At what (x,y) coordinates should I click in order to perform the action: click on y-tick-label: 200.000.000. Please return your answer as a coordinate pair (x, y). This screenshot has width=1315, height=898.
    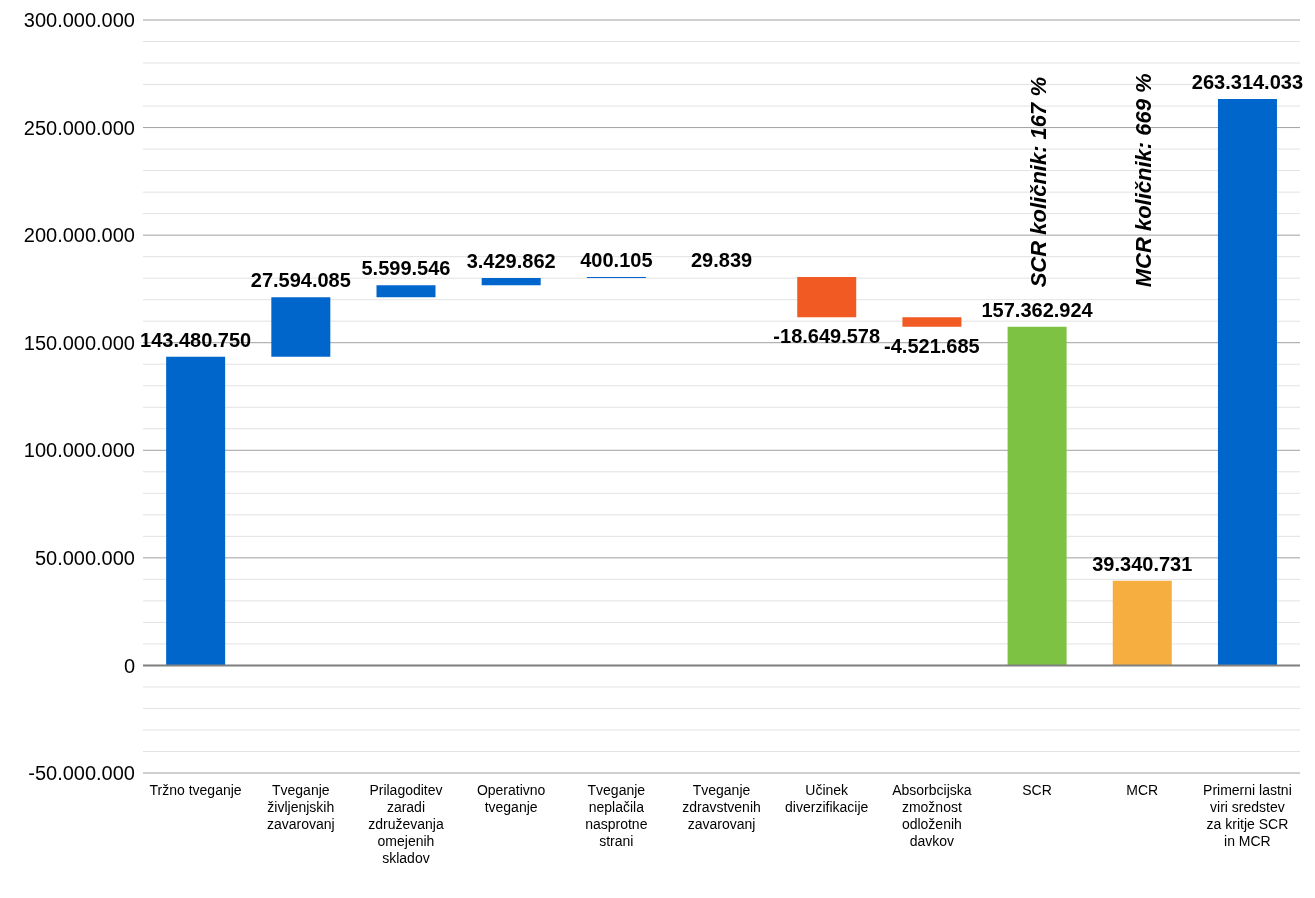
    Looking at the image, I should click on (79, 235).